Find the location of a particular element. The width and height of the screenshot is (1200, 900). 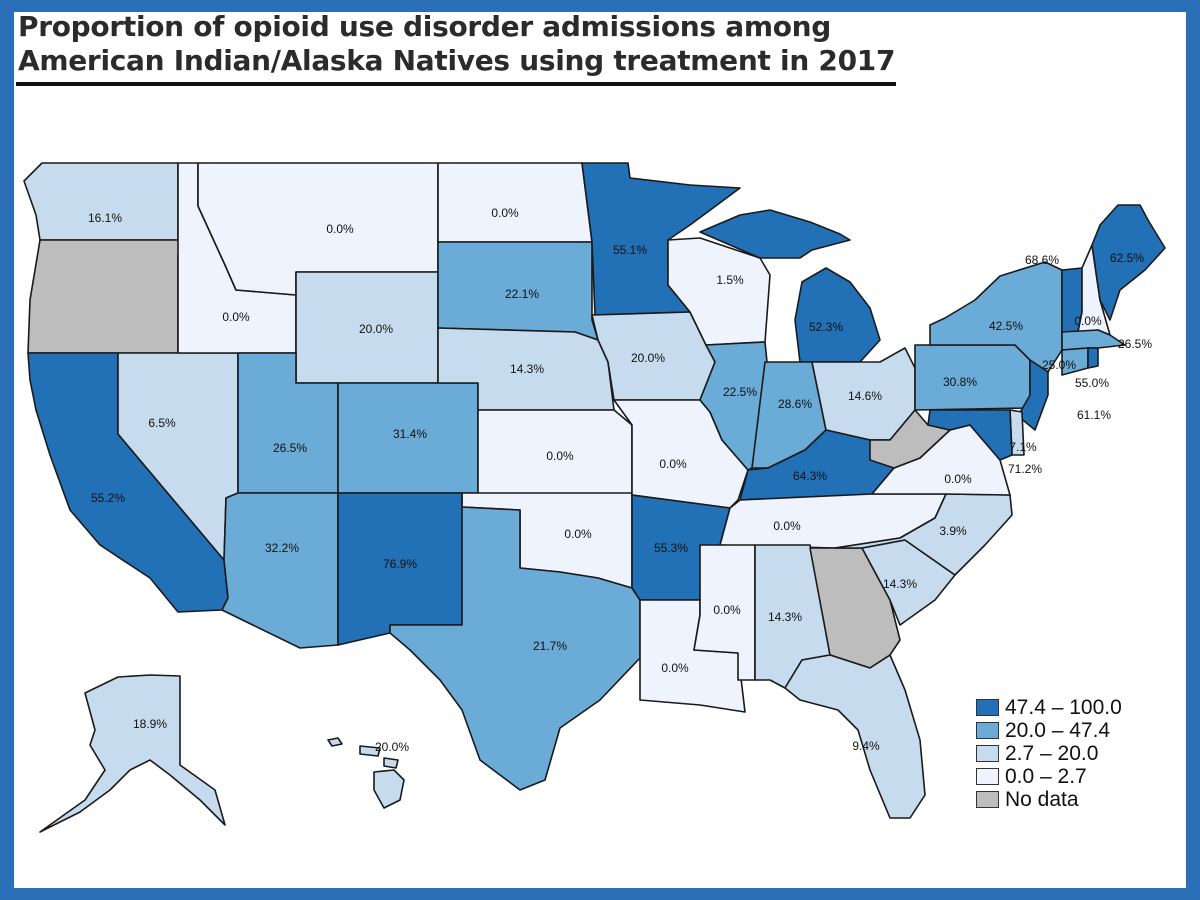

legend-label: 47.4 – 100.0 is located at coordinates (1063, 707).